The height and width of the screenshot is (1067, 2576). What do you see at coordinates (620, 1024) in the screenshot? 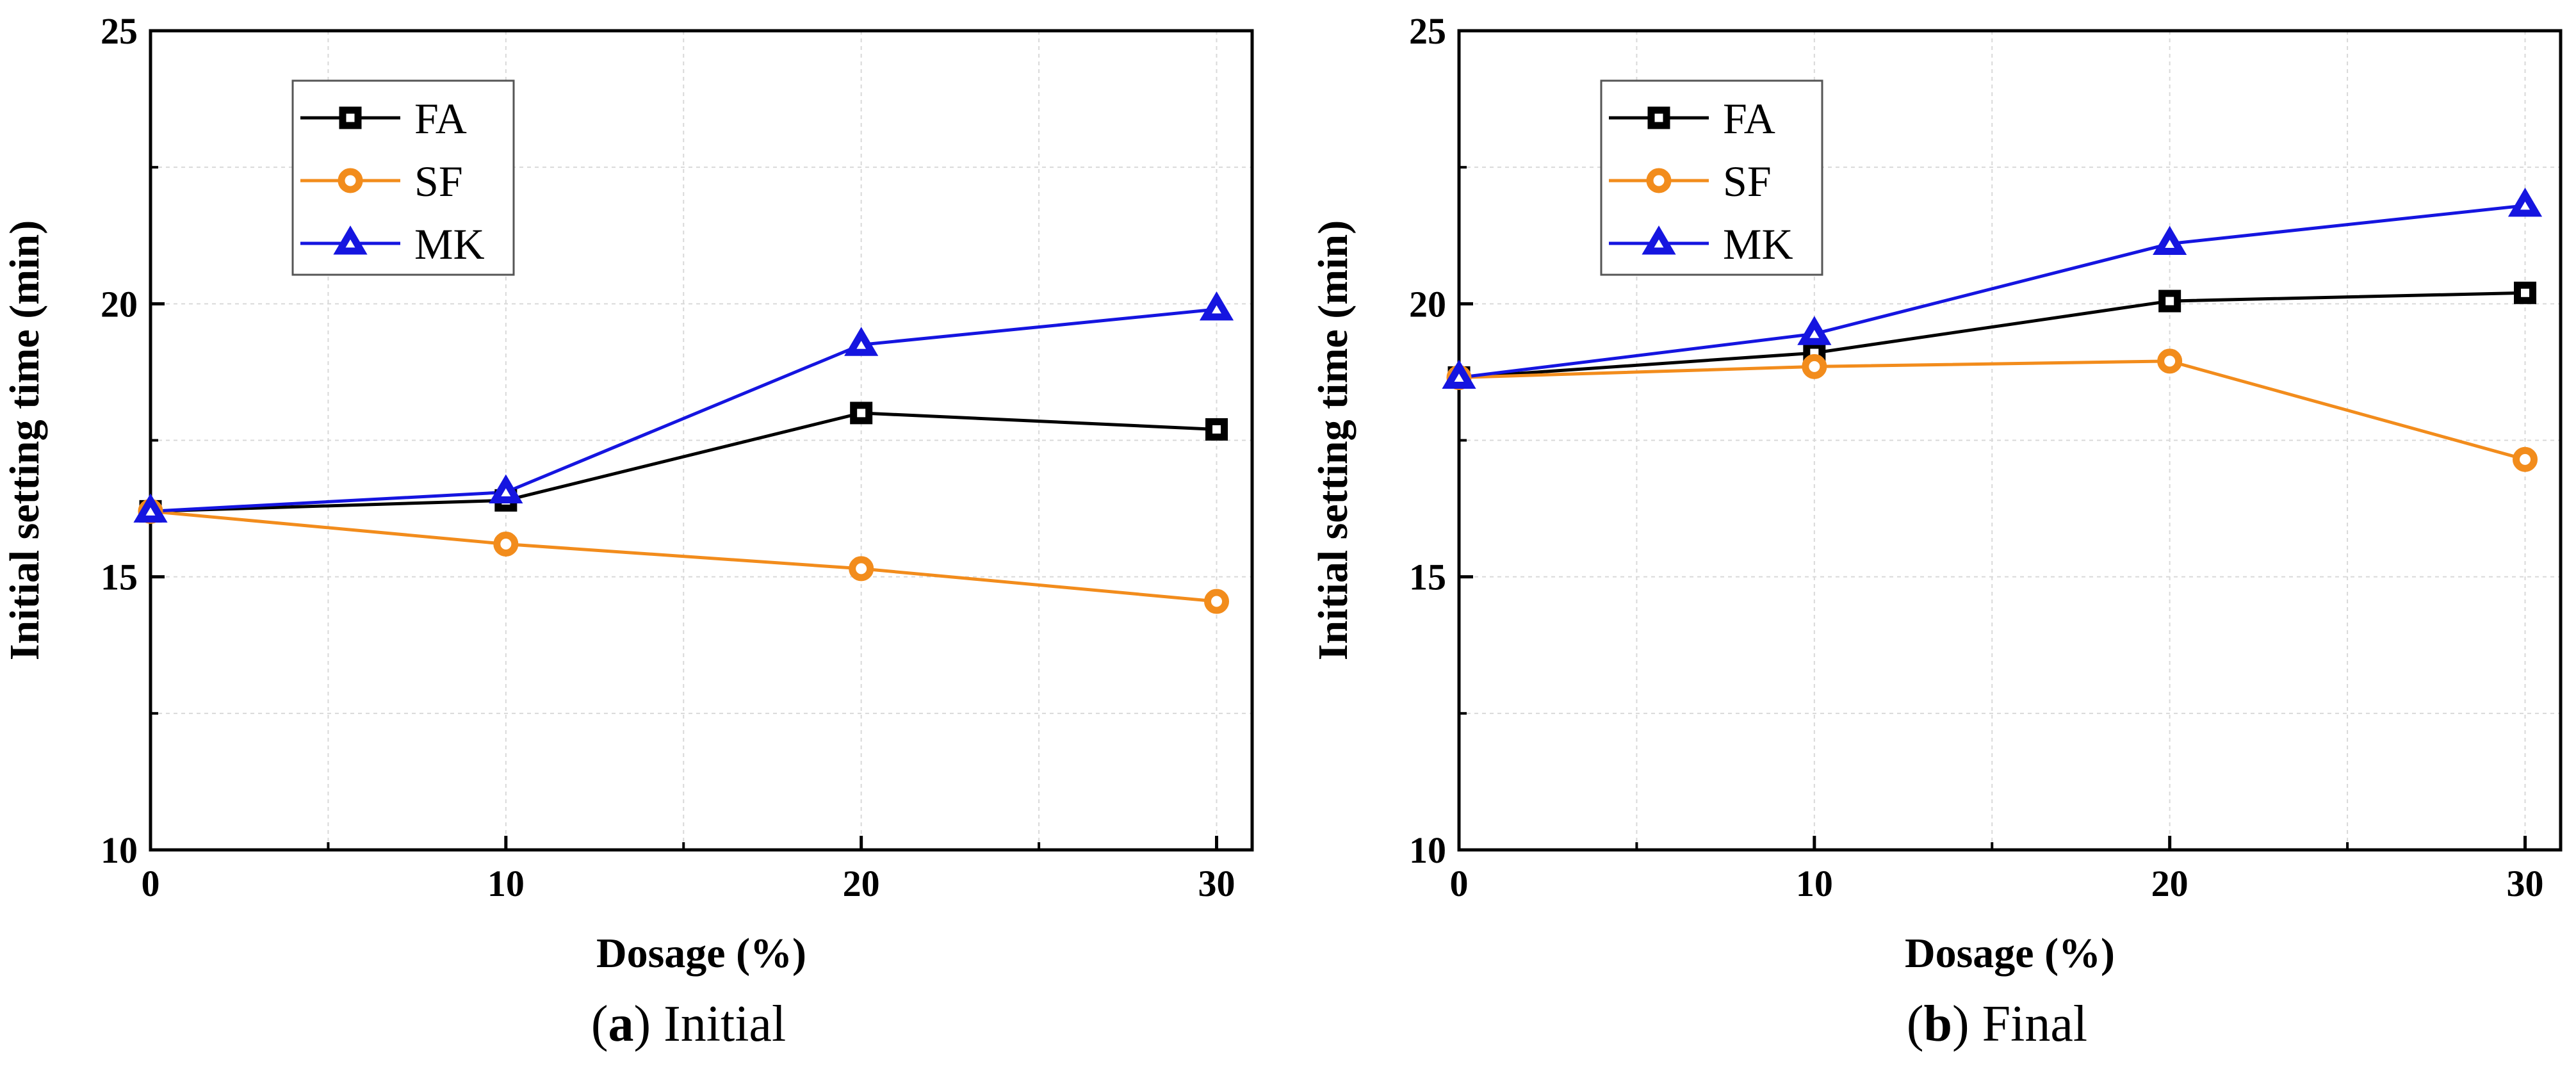
I see `caption-a-letter: a` at bounding box center [620, 1024].